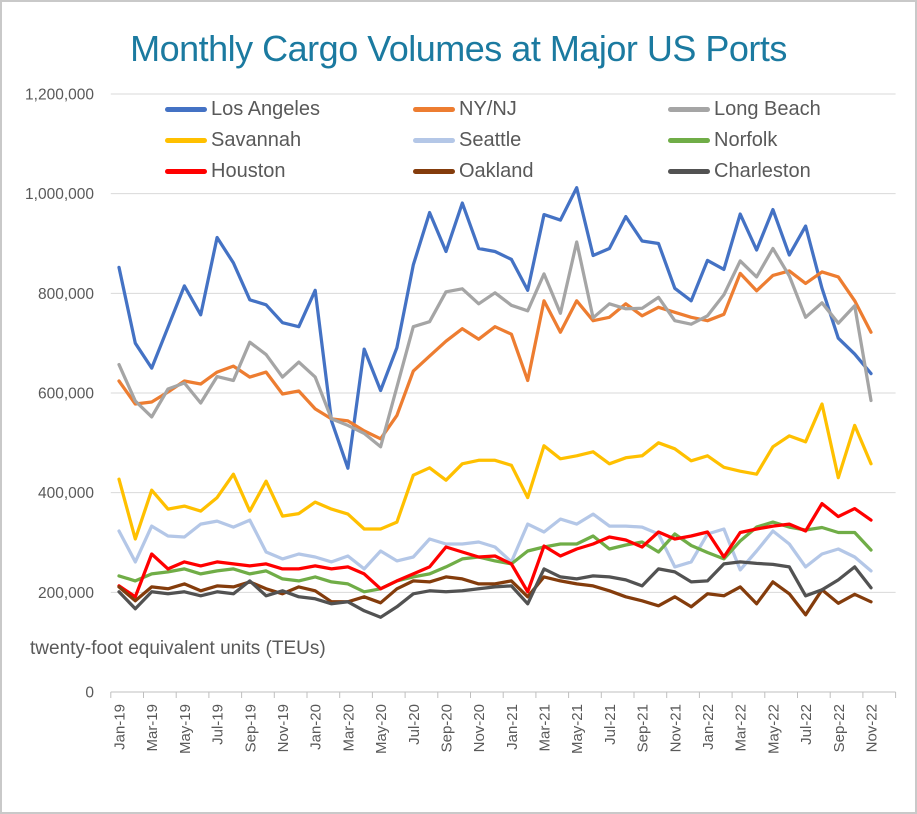  I want to click on x-tick-label: Jul-21, so click(610, 724).